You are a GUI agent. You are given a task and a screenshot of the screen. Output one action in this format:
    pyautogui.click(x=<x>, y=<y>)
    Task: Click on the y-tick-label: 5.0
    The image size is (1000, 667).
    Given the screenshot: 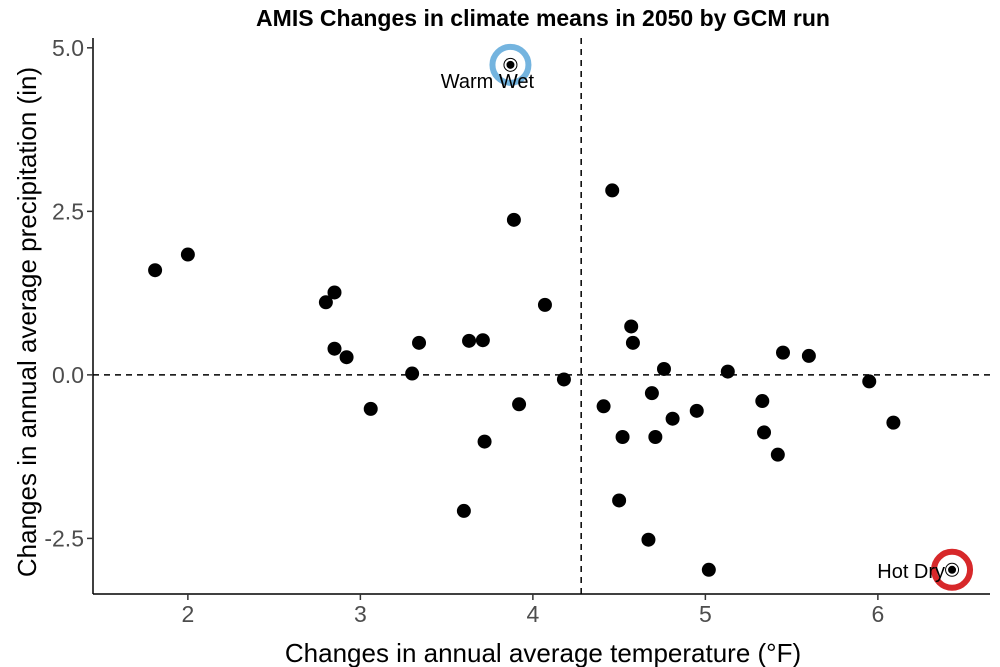 What is the action you would take?
    pyautogui.click(x=68, y=48)
    